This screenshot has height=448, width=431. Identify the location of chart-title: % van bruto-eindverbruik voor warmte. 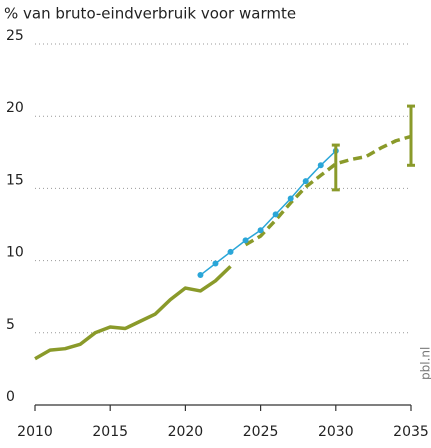
(150, 14).